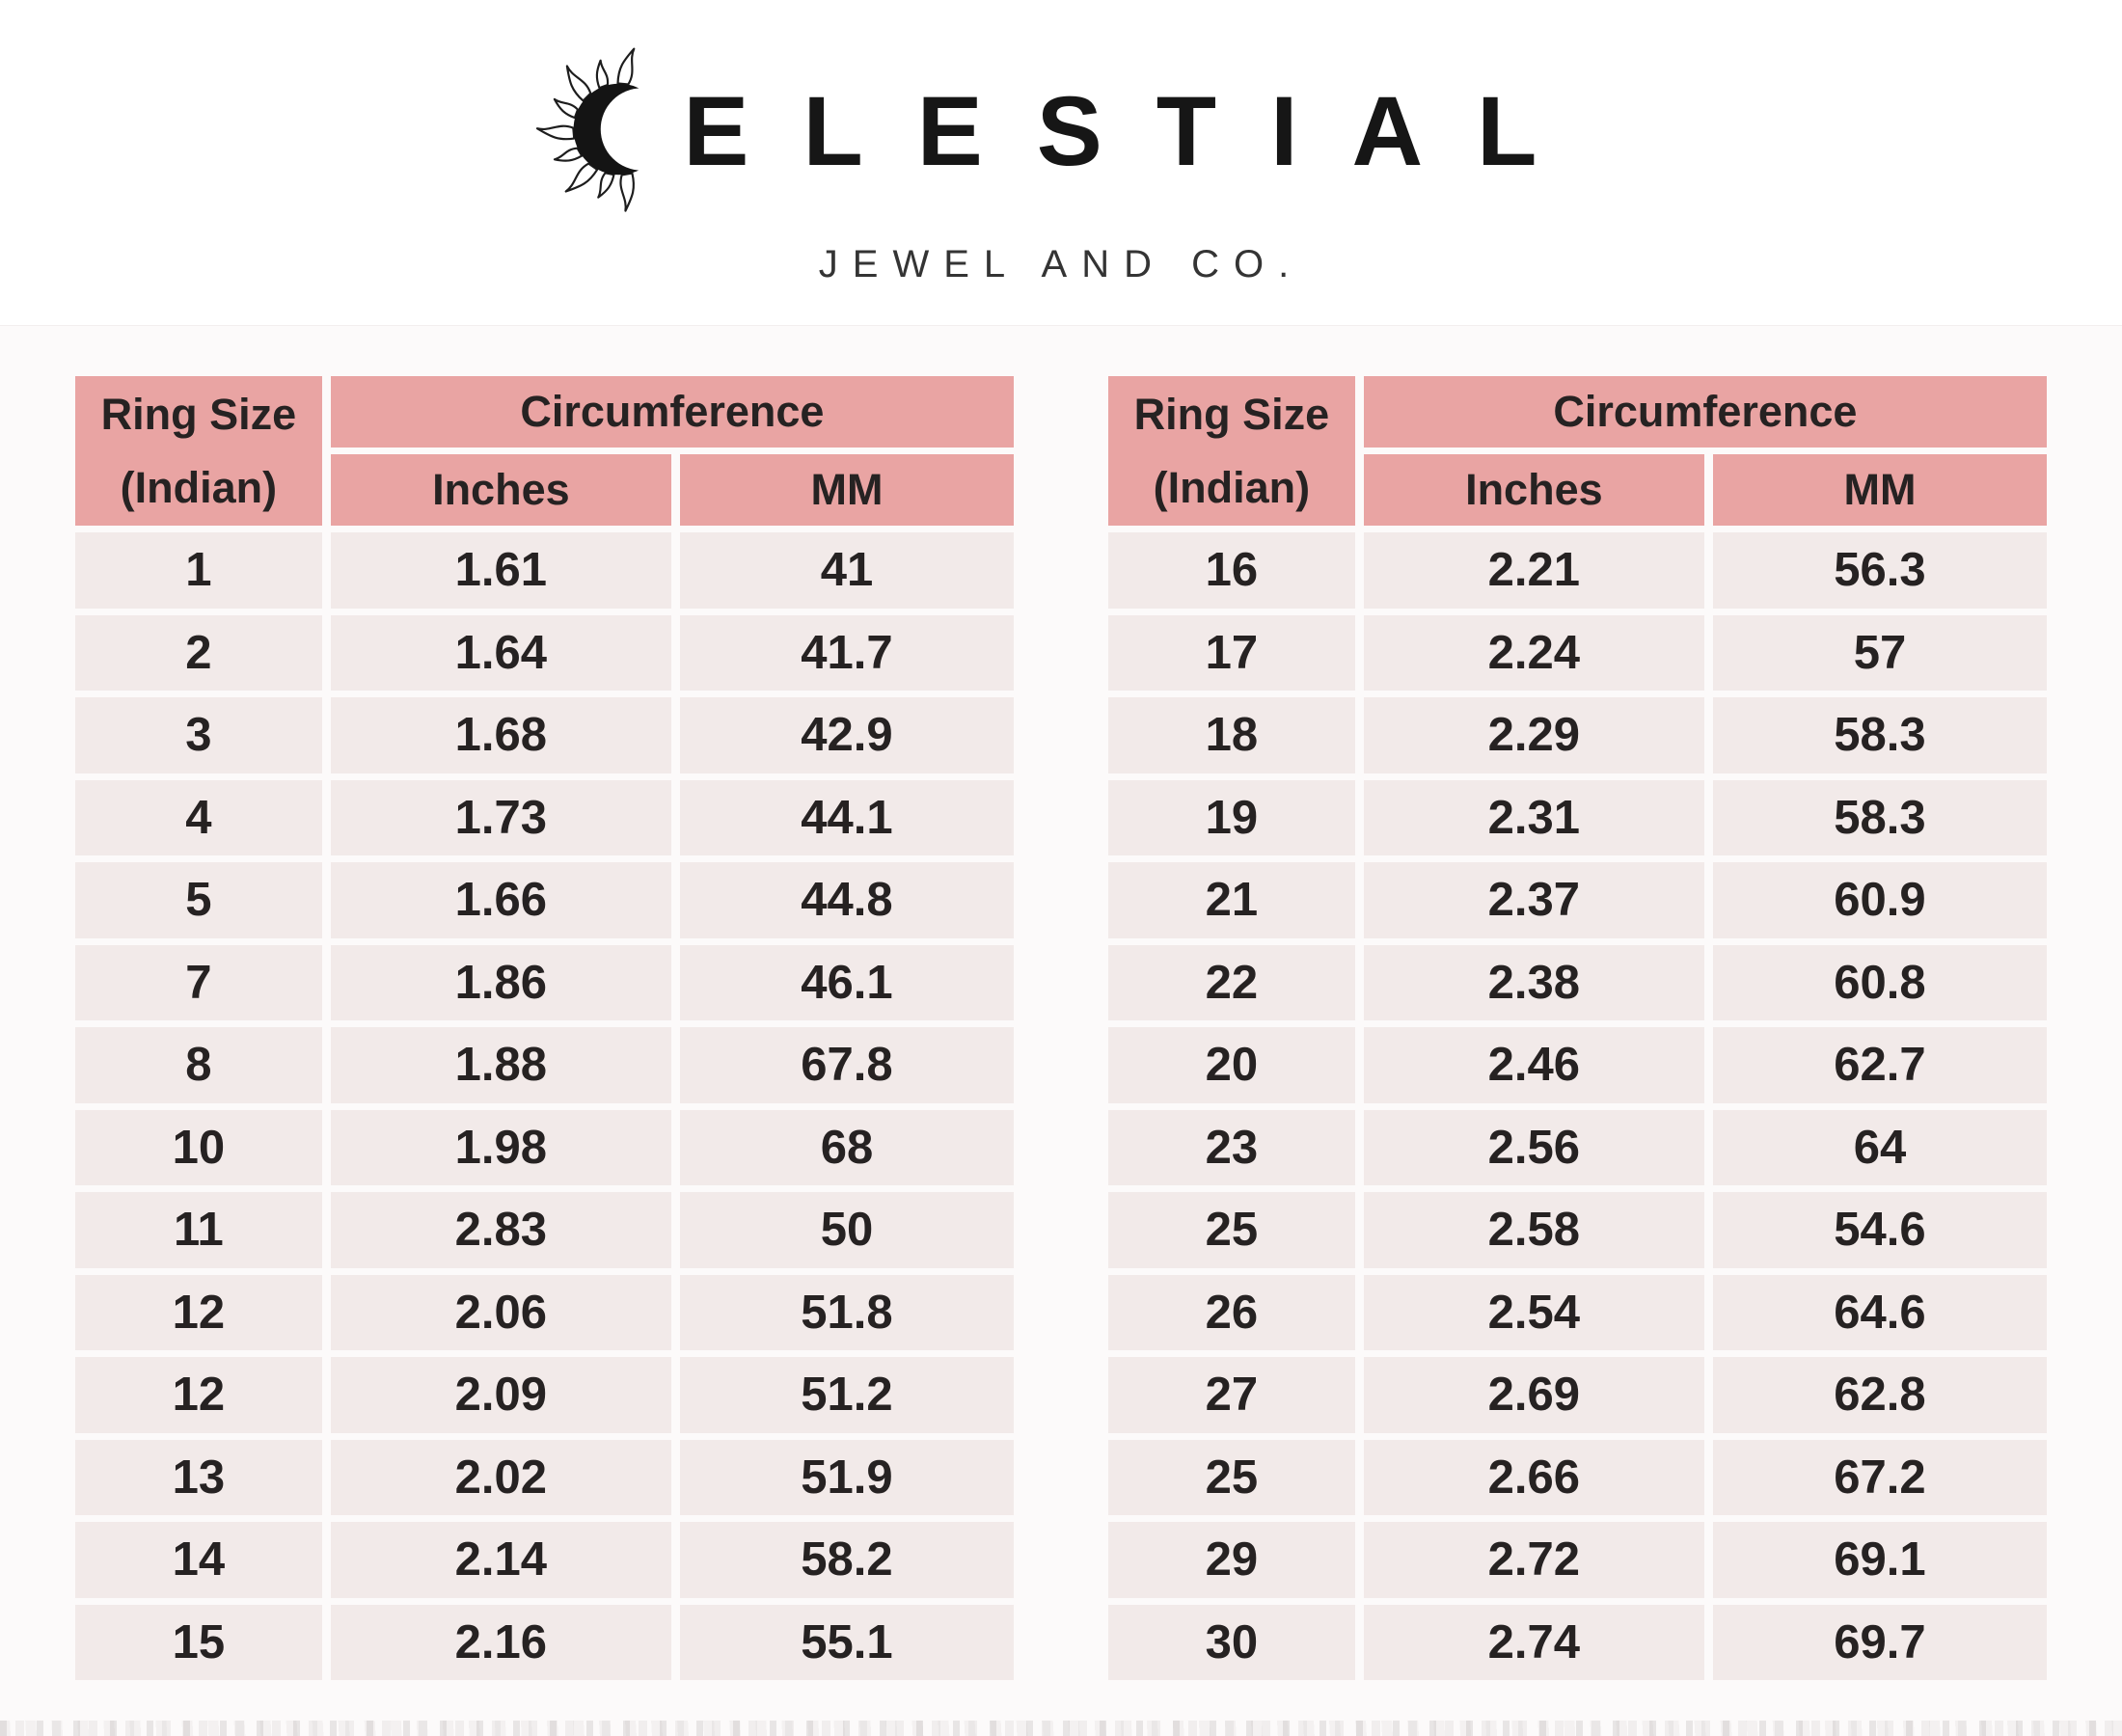 This screenshot has height=1736, width=2122. What do you see at coordinates (1880, 571) in the screenshot?
I see `mm-cell: 56.3` at bounding box center [1880, 571].